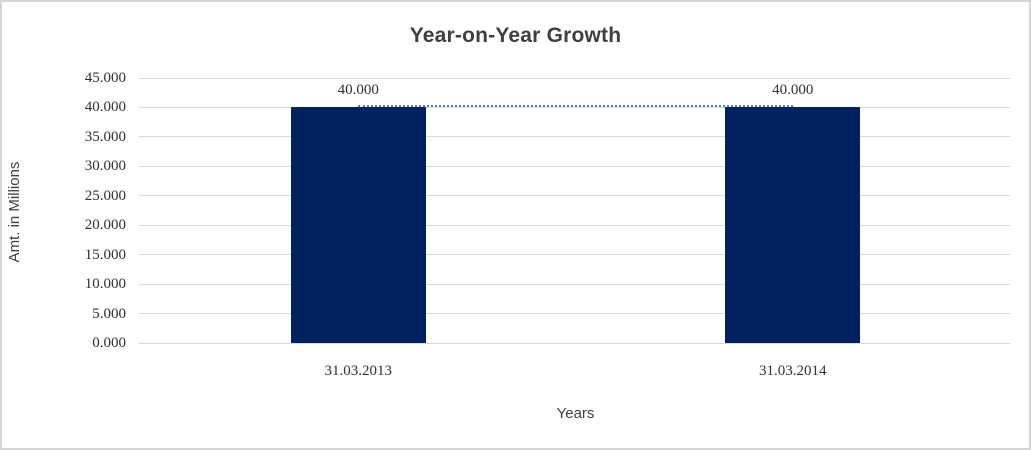  Describe the element at coordinates (105, 78) in the screenshot. I see `y-tick-label: 45.000` at that location.